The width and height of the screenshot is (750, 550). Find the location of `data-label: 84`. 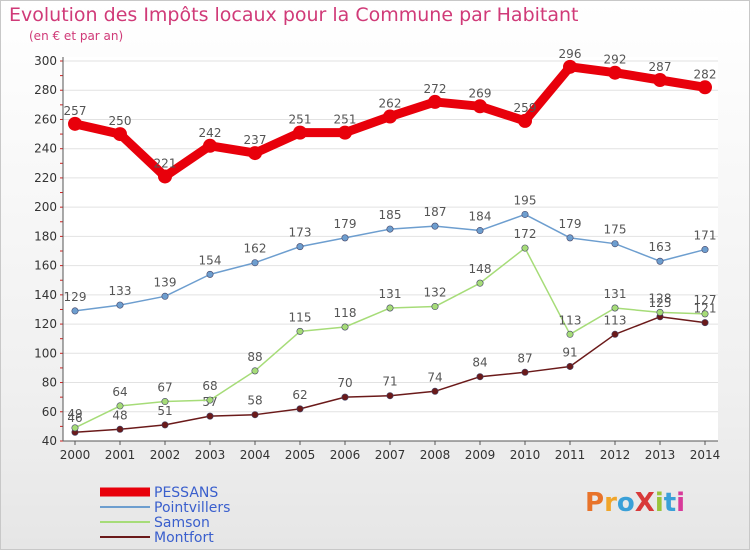

data-label: 84 is located at coordinates (479, 363).